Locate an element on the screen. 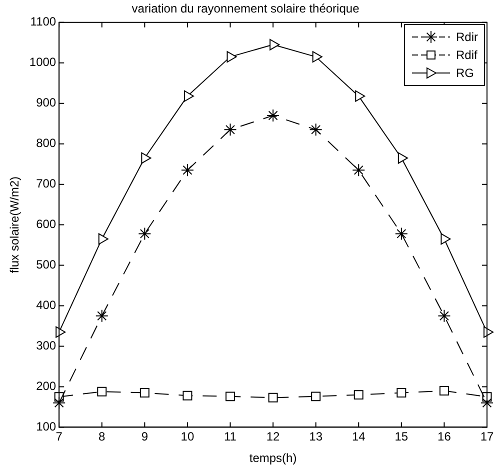 The image size is (501, 470). y-tick-label: 300 is located at coordinates (46, 345).